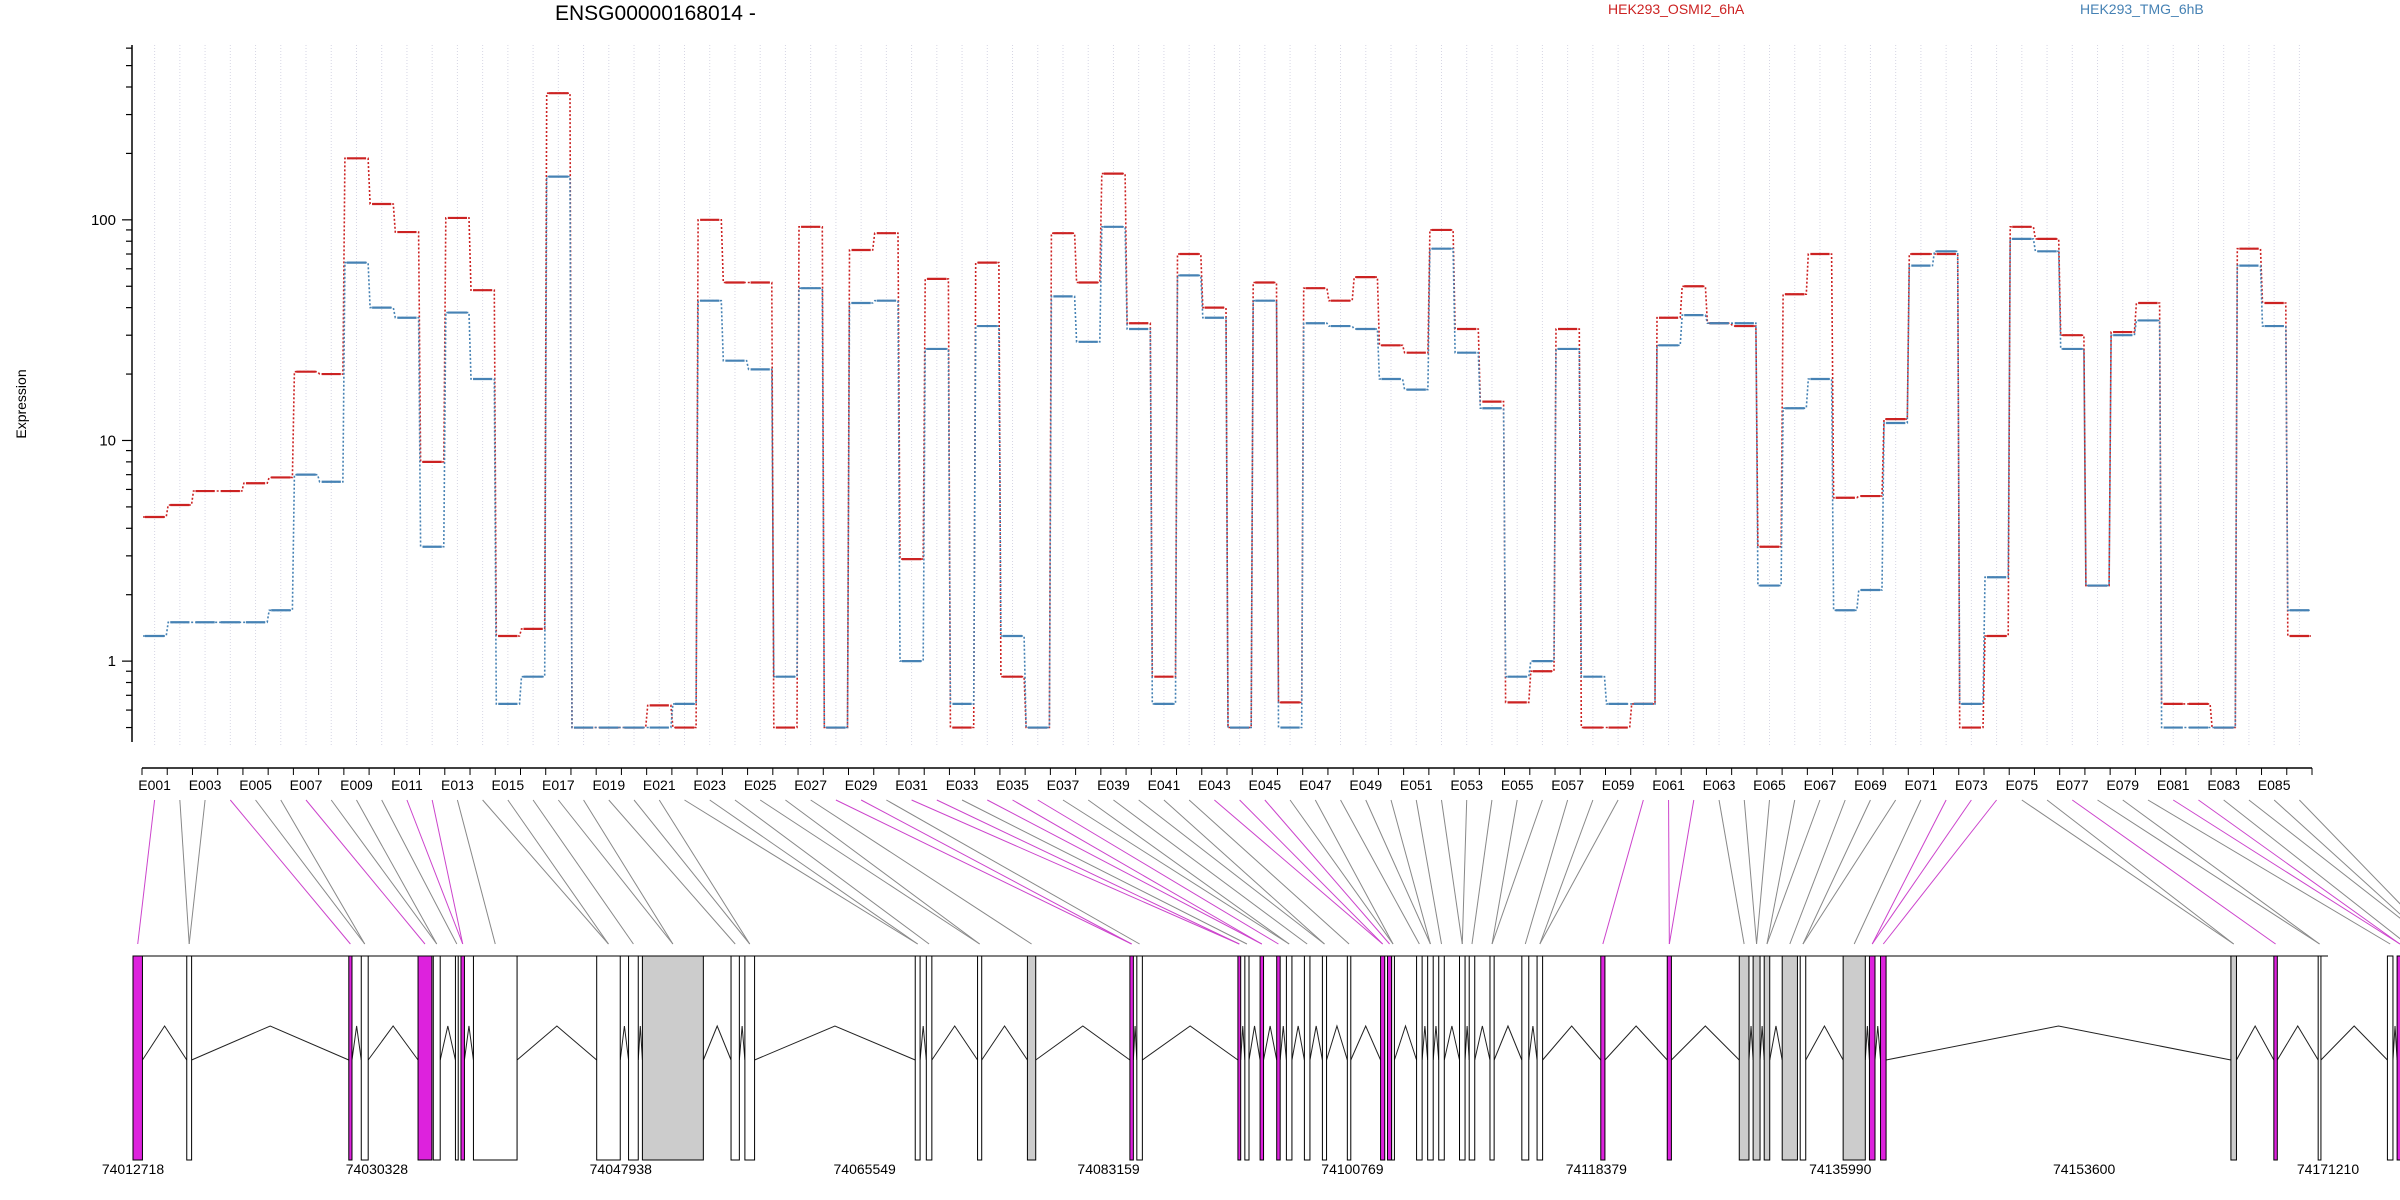 This screenshot has width=2400, height=1200. What do you see at coordinates (1618, 785) in the screenshot?
I see `exon-tick-label: E059` at bounding box center [1618, 785].